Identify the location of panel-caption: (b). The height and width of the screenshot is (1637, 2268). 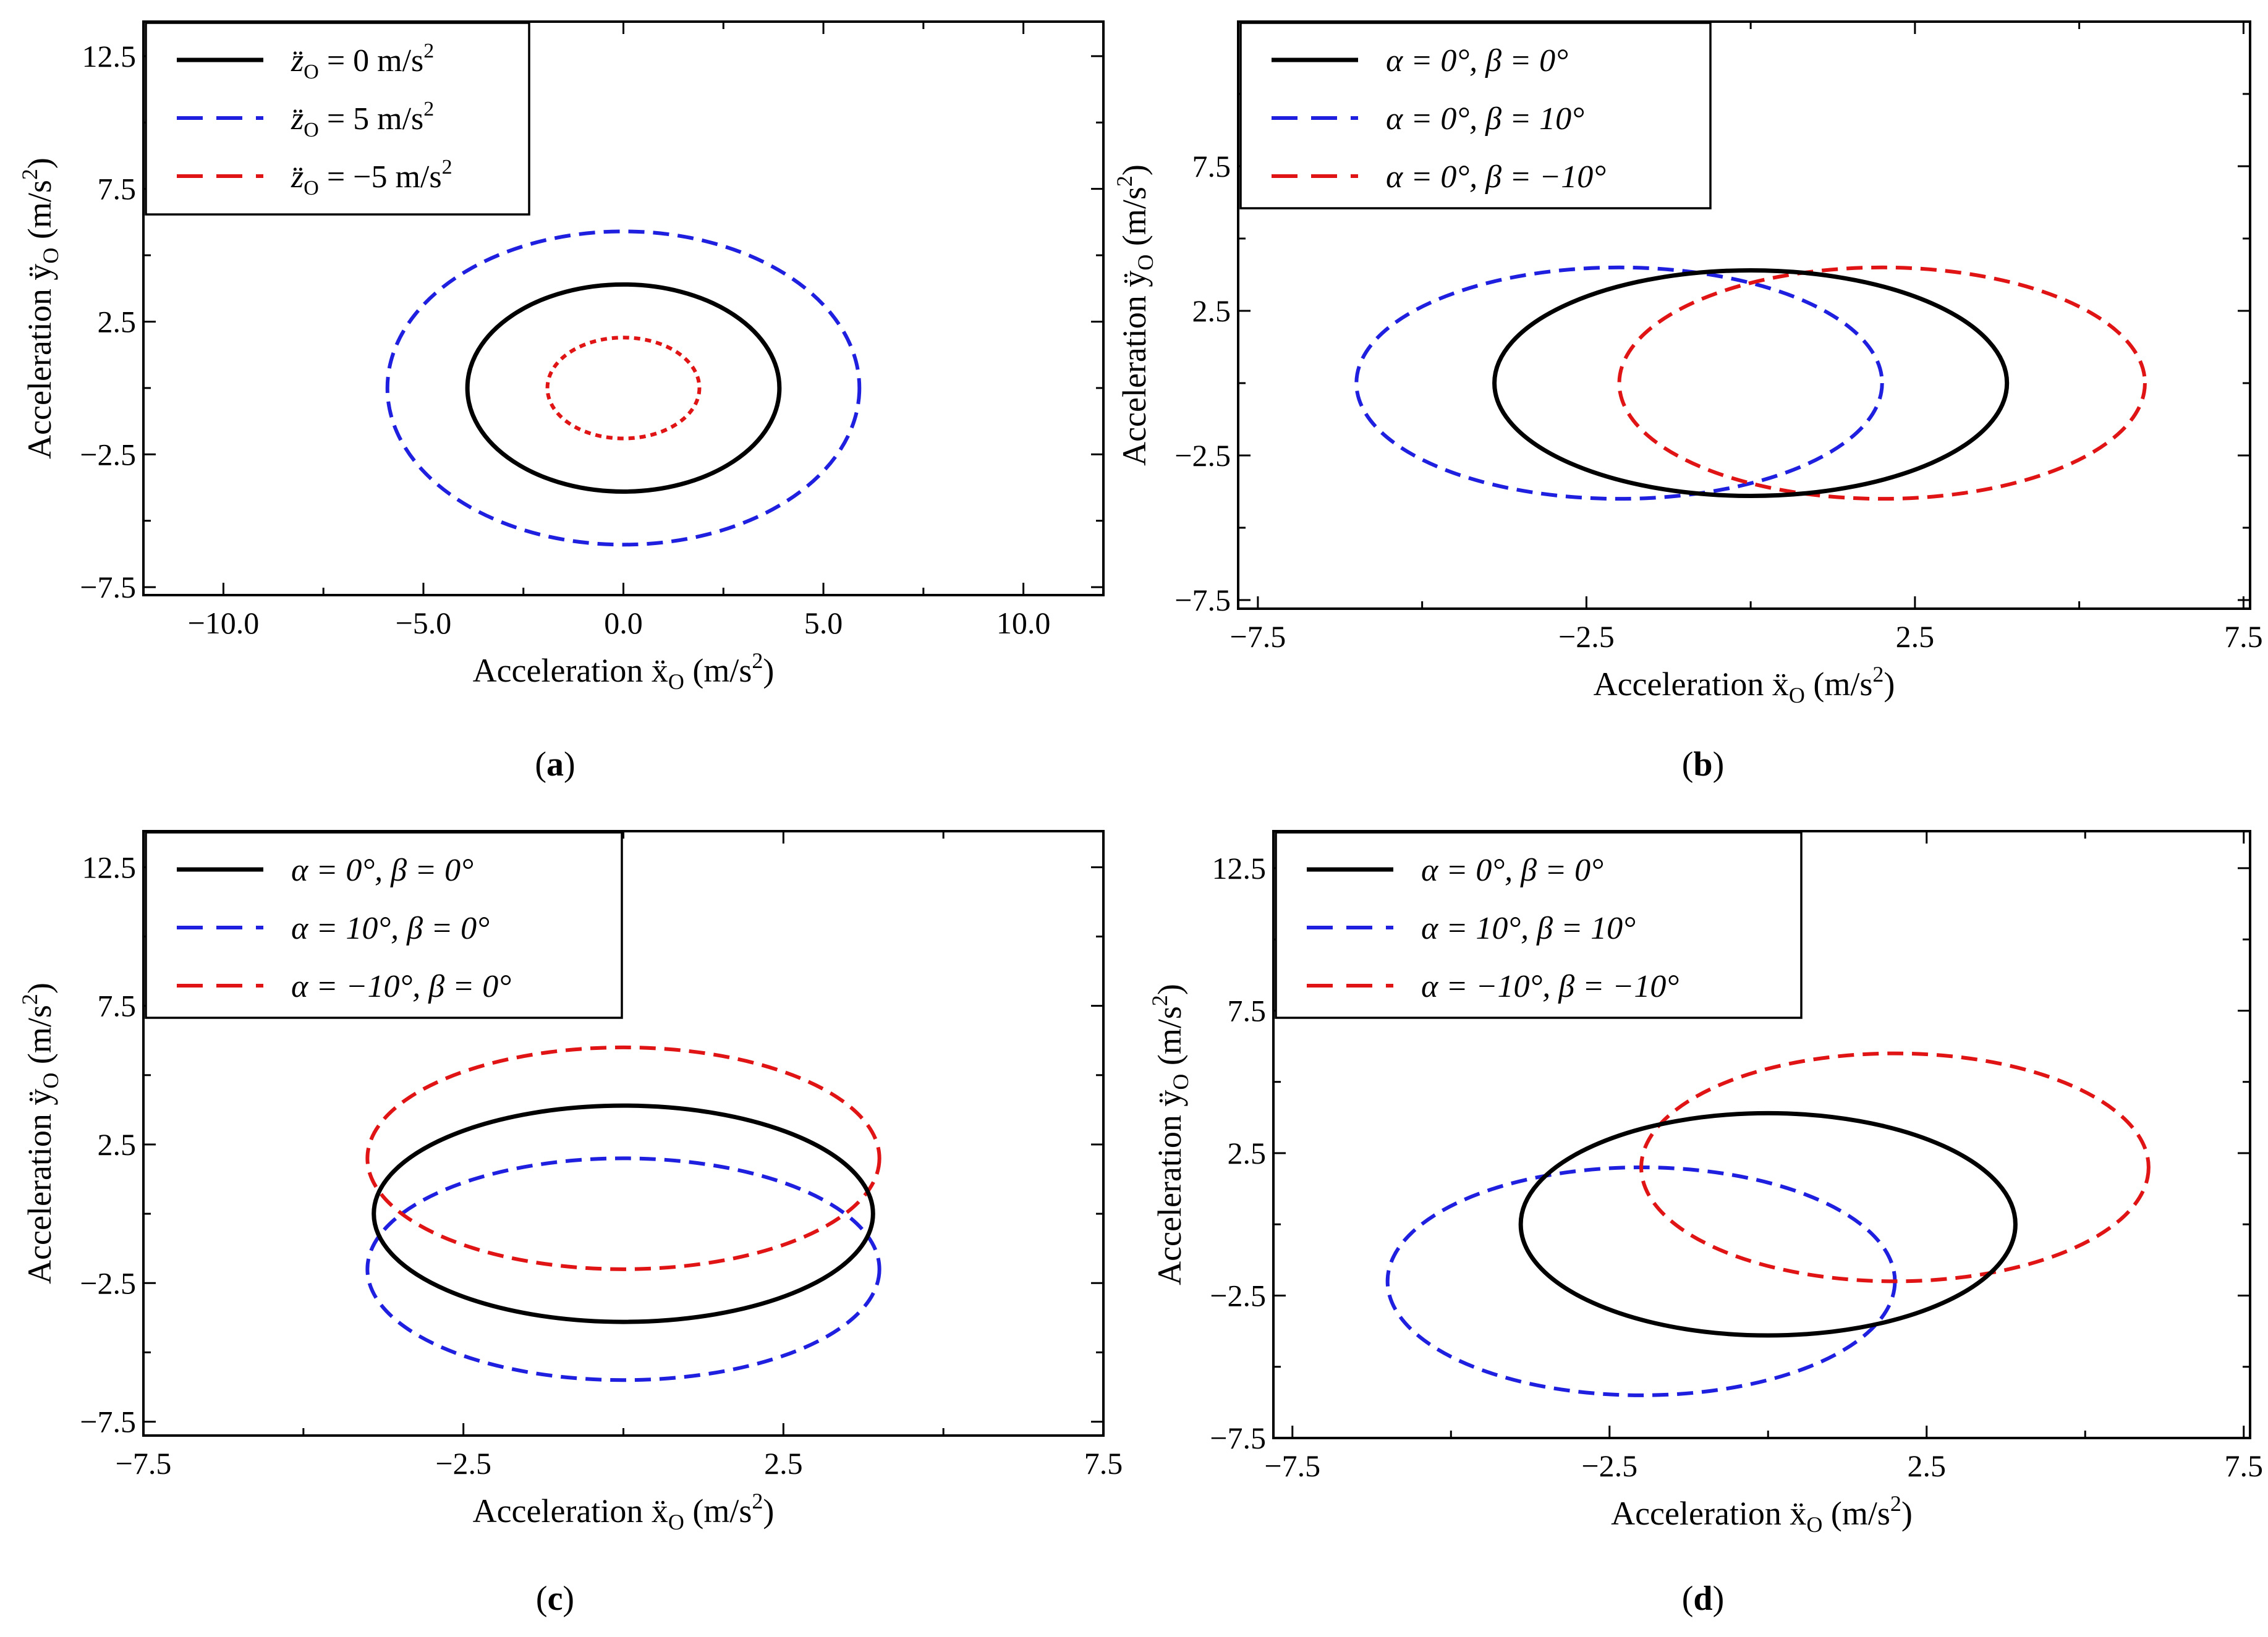
(1703, 764).